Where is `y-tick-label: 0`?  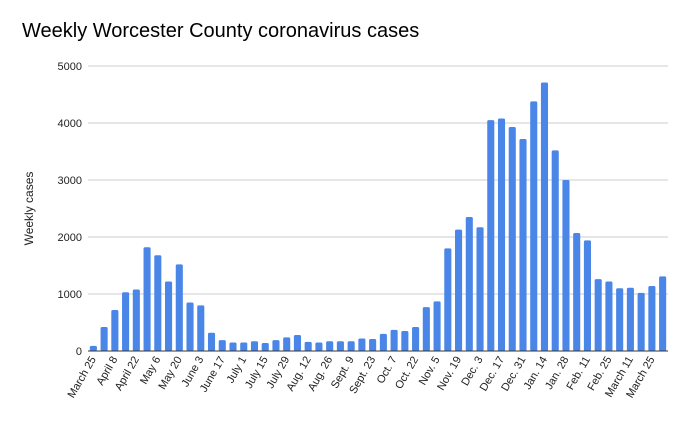 y-tick-label: 0 is located at coordinates (79, 352).